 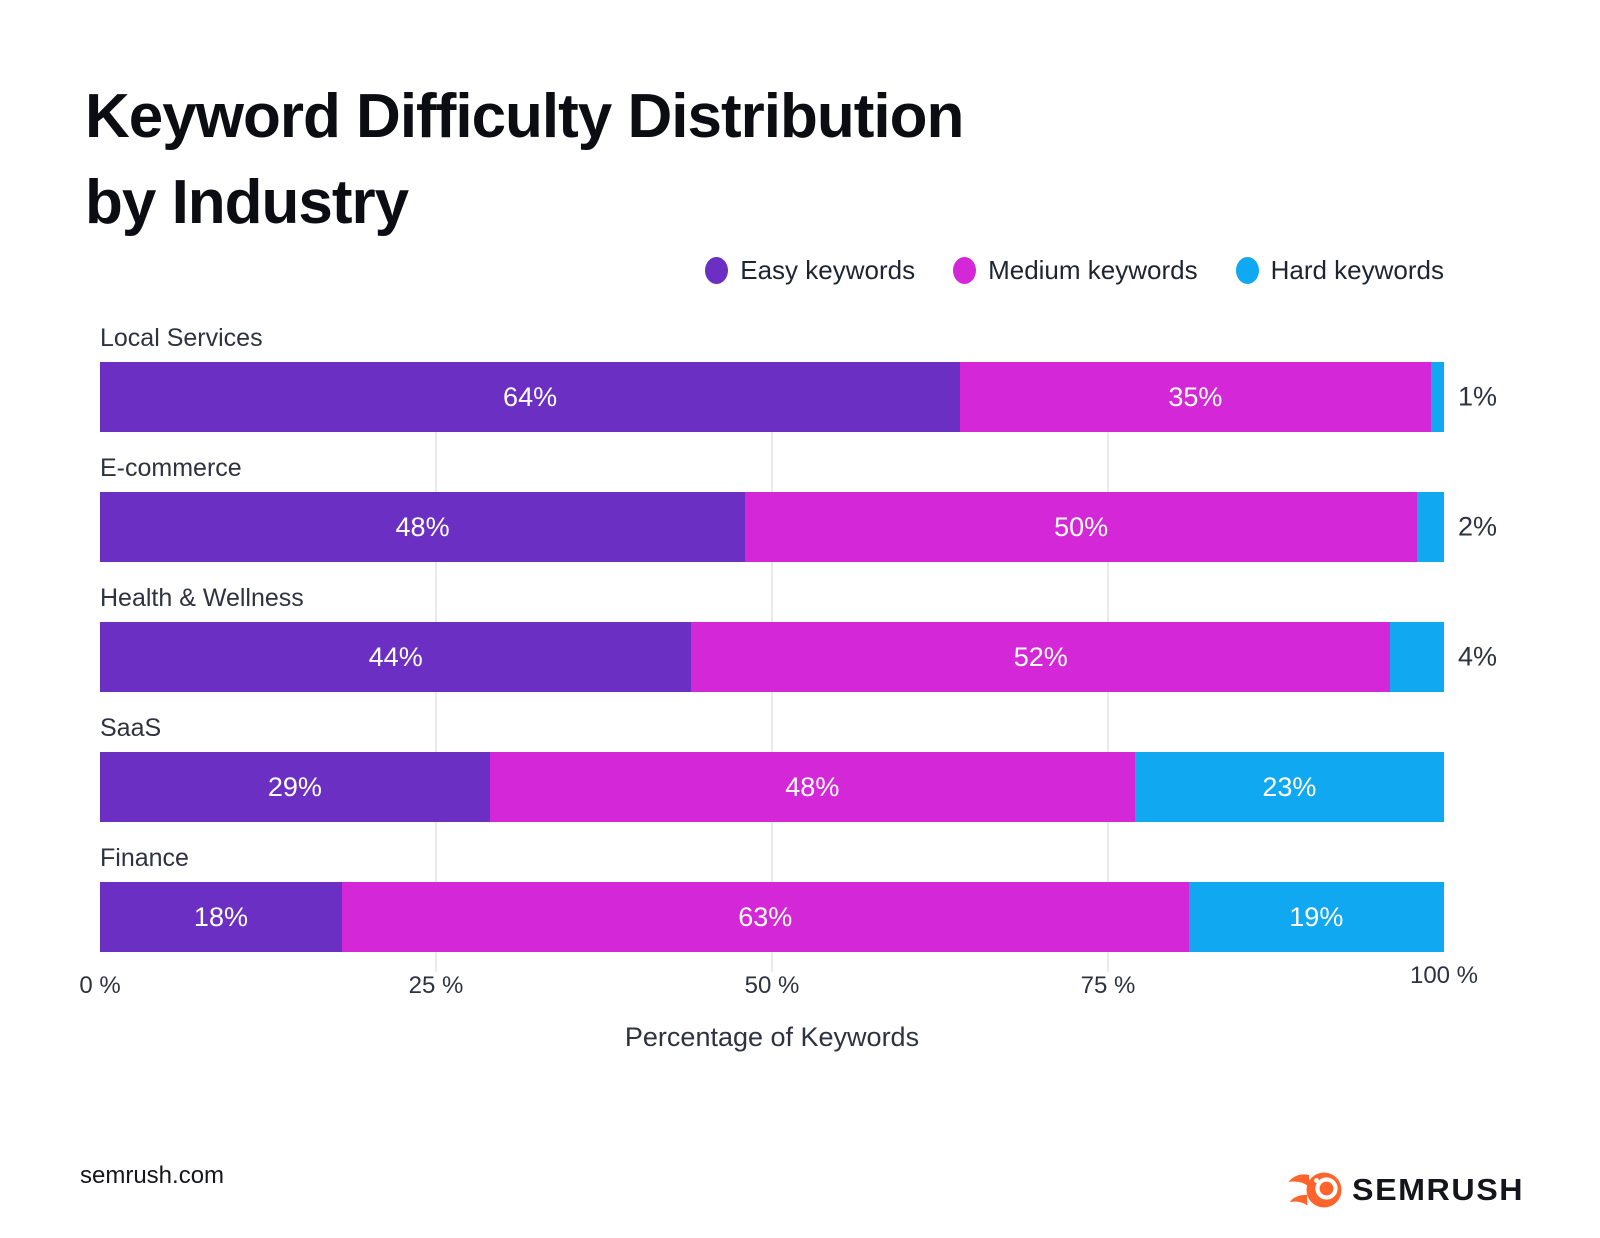 I want to click on chart-row: SaaS 29% 48% 23%, so click(x=772, y=777).